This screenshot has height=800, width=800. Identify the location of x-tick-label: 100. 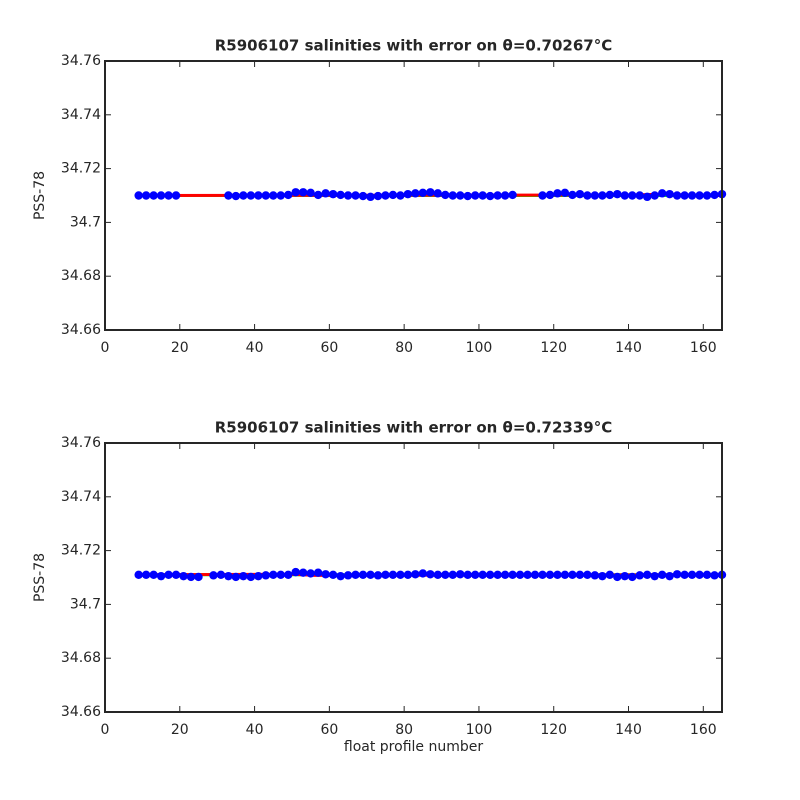
(479, 348).